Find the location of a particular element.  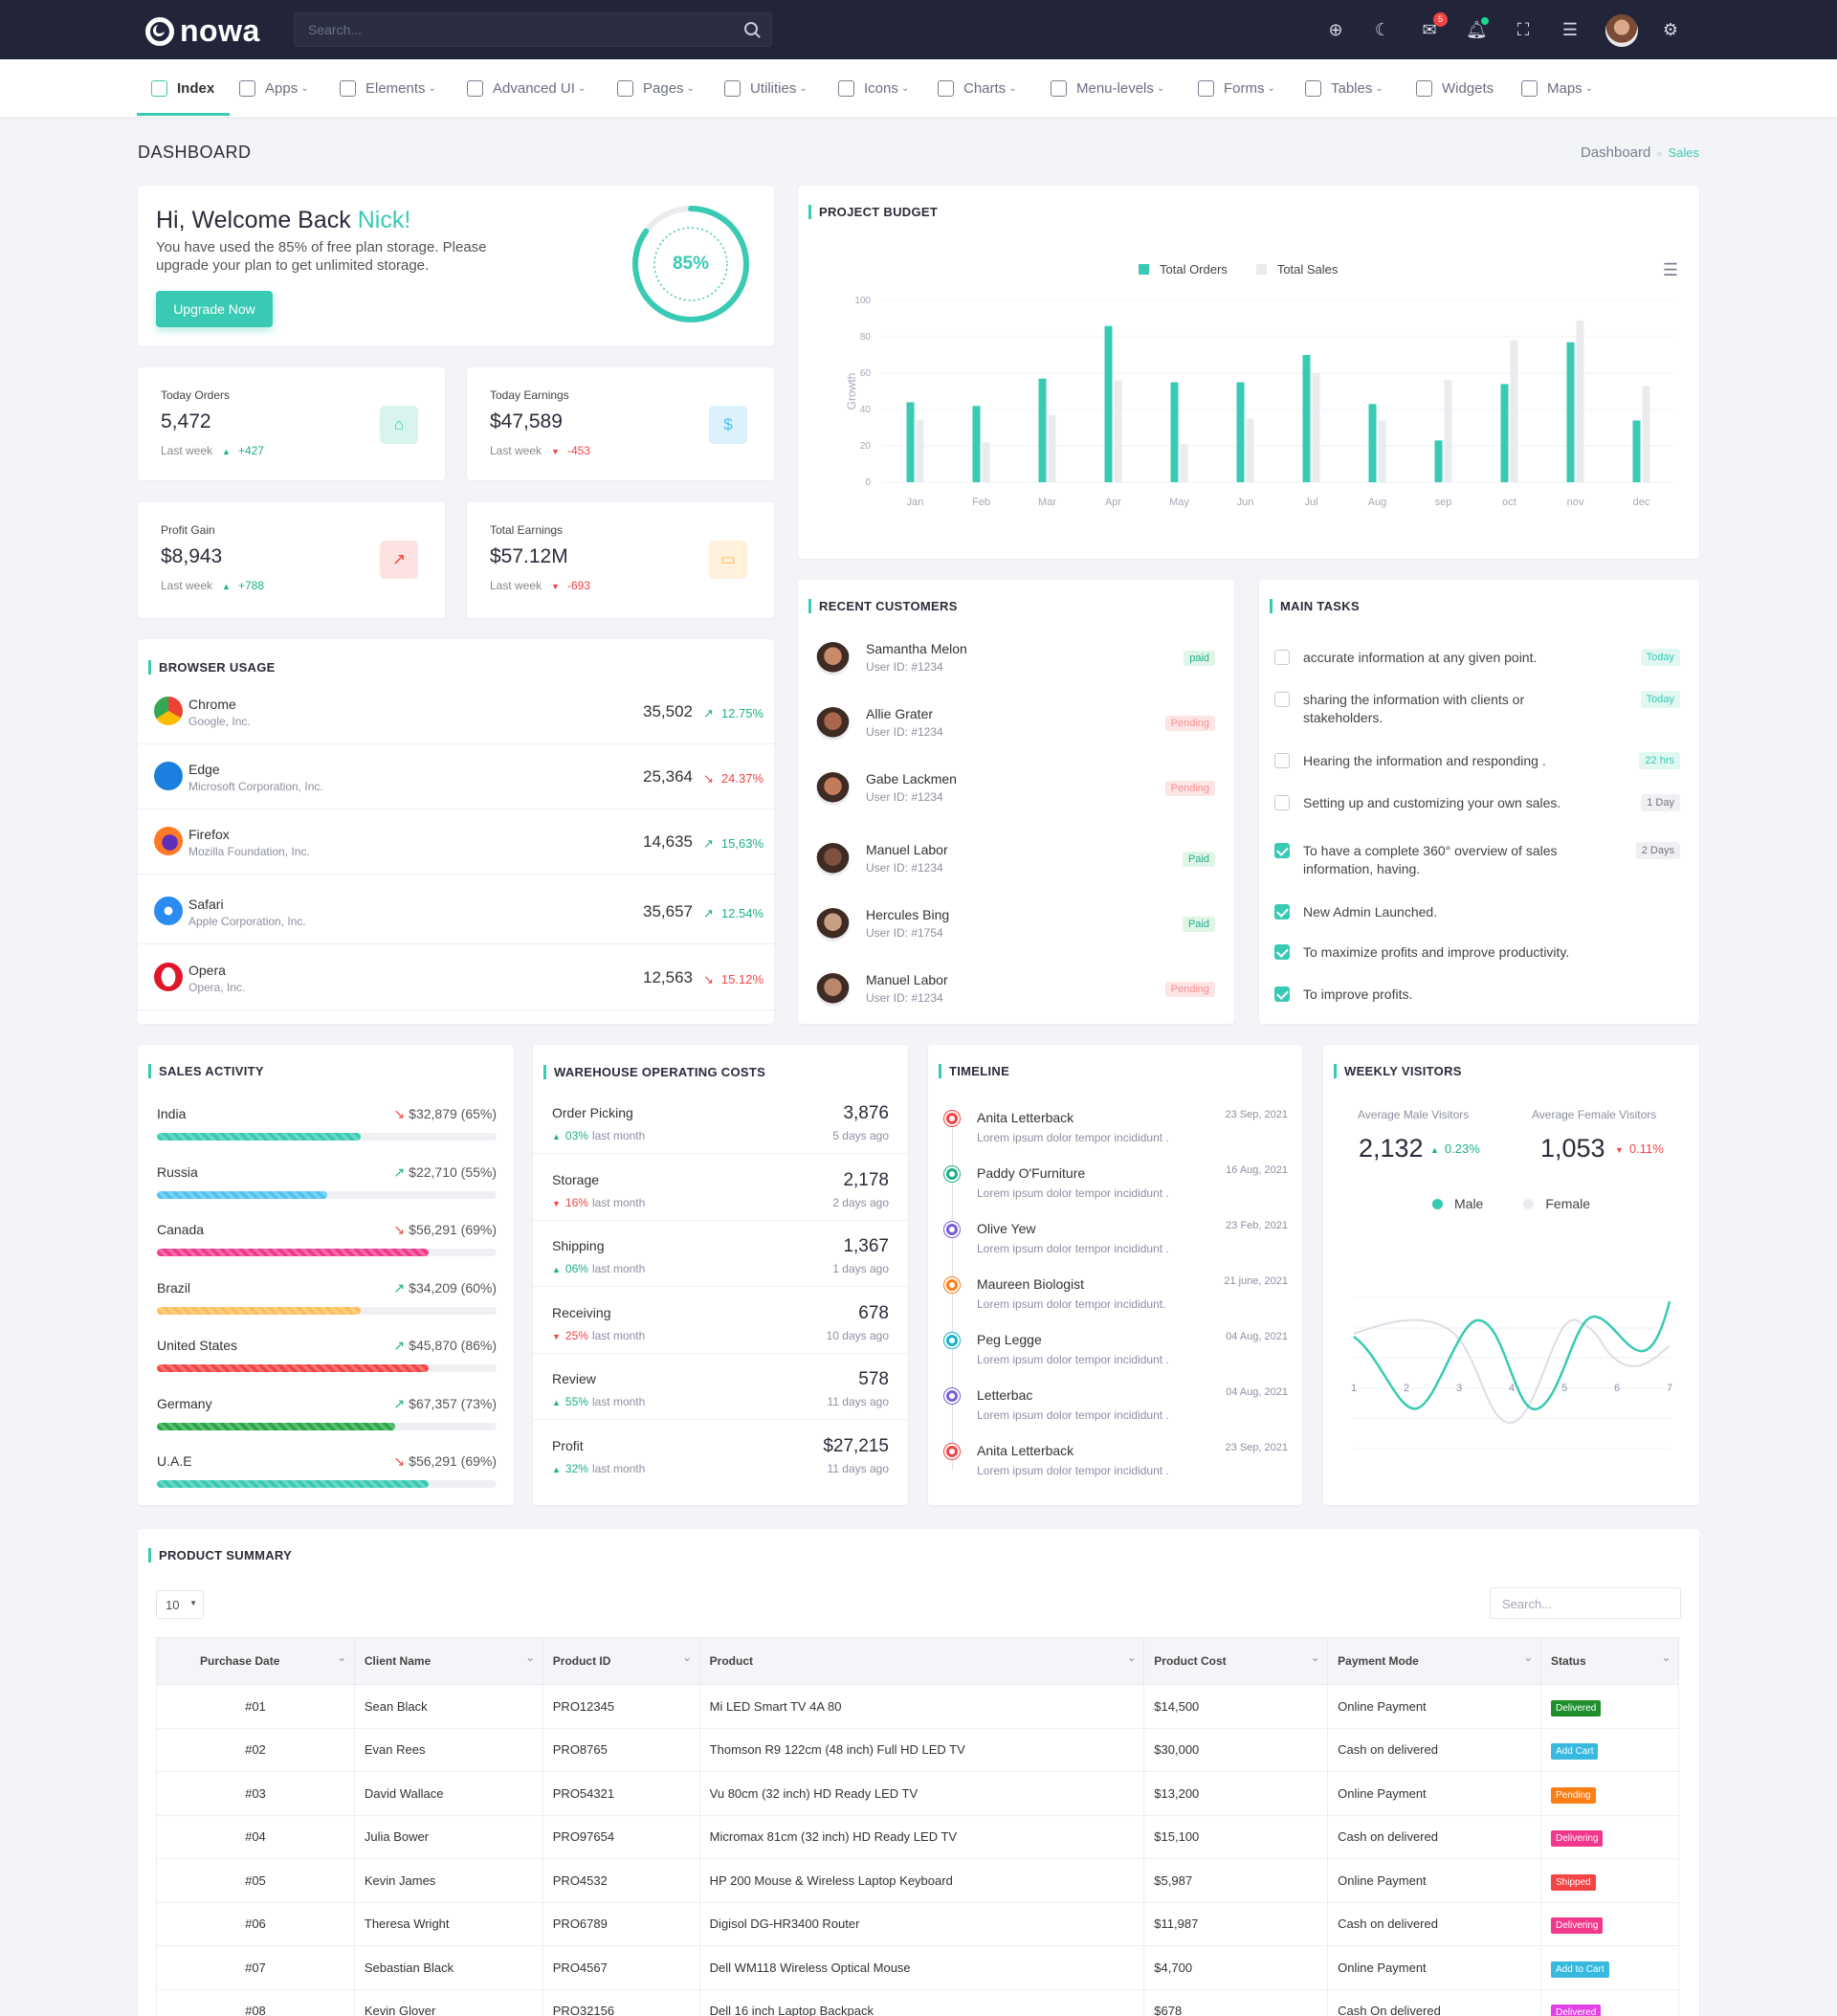

breadcrumb-dashboard: Dashboard is located at coordinates (1615, 152).